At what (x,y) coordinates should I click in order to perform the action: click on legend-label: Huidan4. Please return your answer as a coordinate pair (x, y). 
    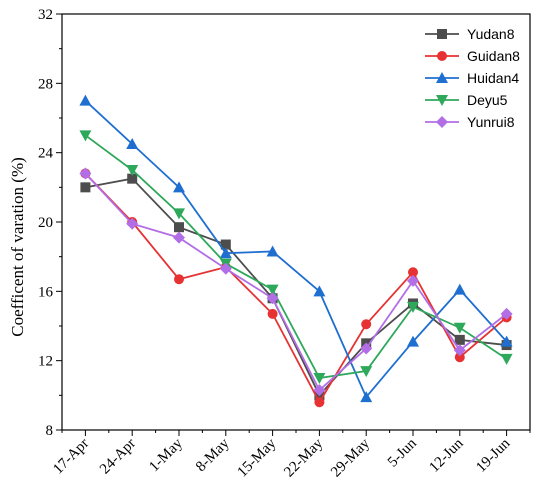
    Looking at the image, I should click on (493, 78).